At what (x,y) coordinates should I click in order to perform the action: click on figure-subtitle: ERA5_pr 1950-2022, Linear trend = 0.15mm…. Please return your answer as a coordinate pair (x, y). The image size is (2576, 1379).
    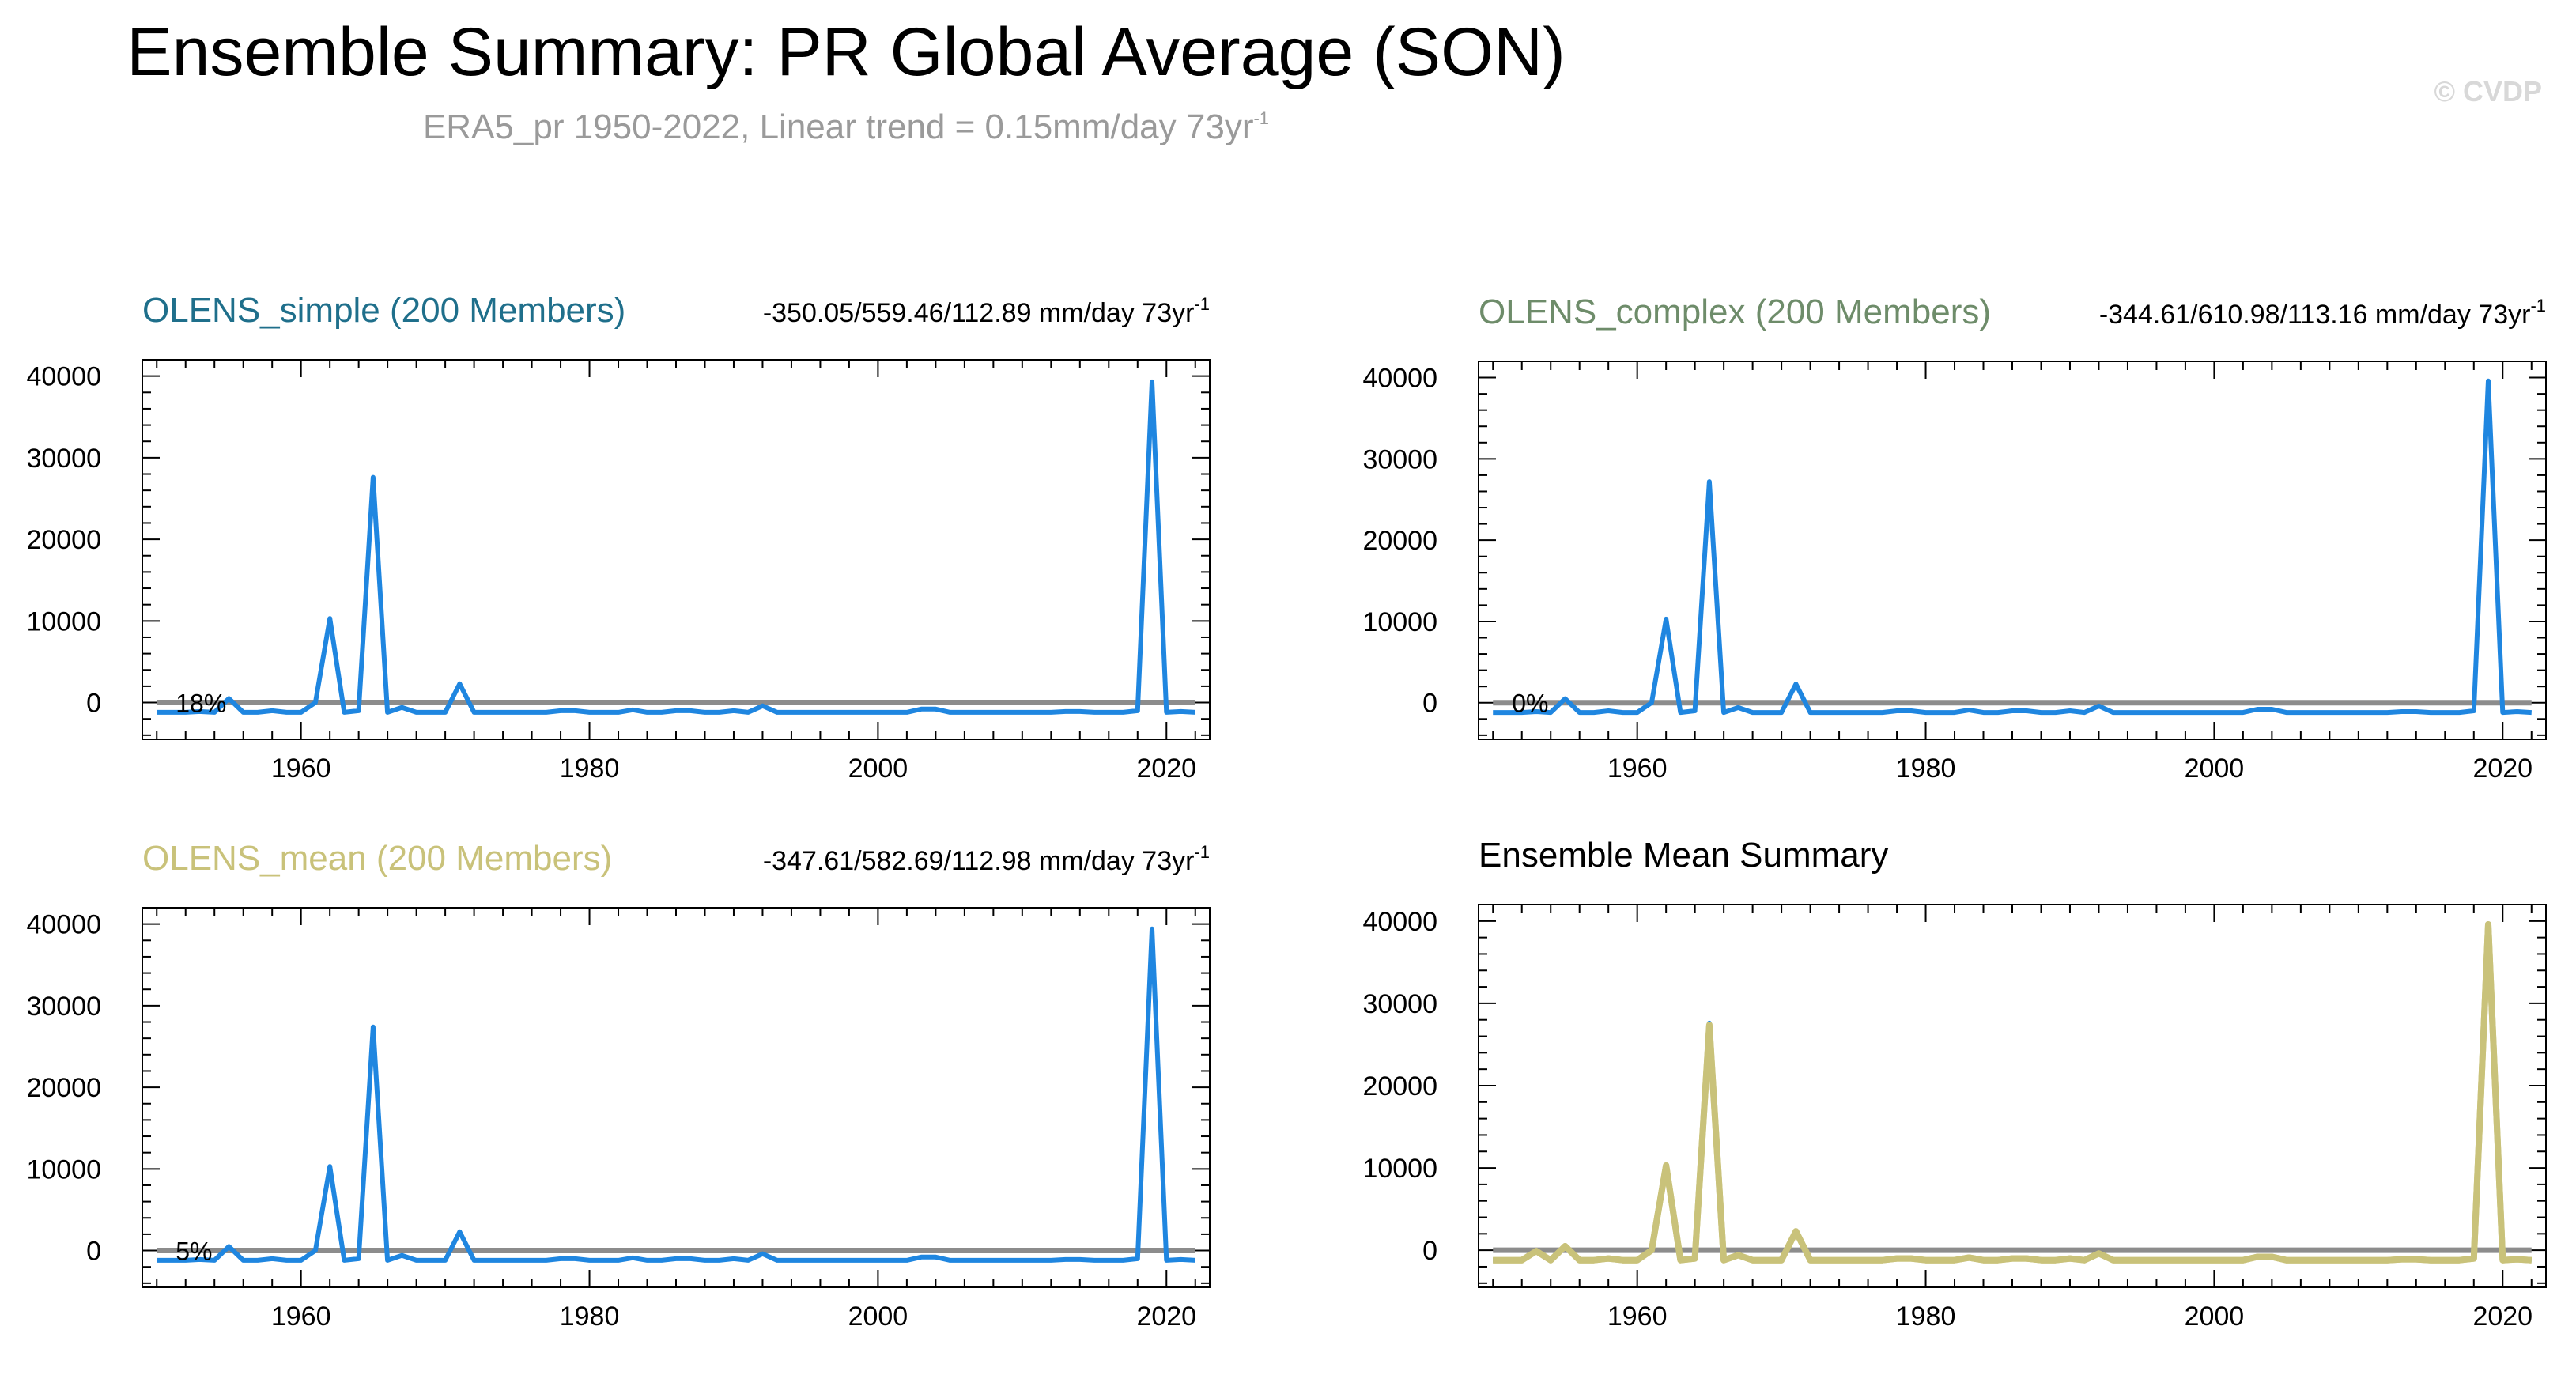
    Looking at the image, I should click on (846, 127).